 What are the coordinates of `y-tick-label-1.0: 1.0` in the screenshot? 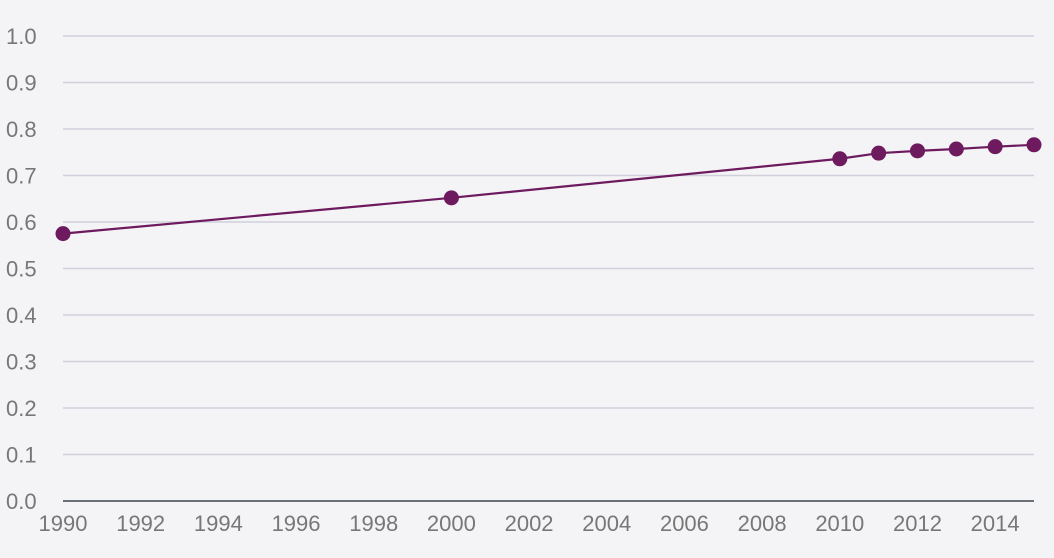 It's located at (21, 36).